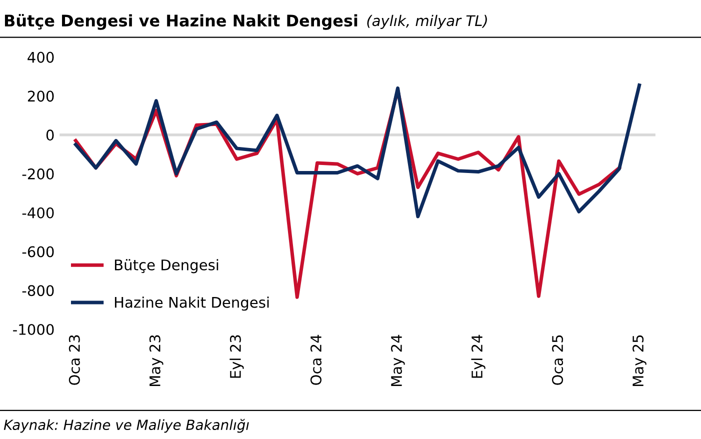 The width and height of the screenshot is (701, 439). What do you see at coordinates (38, 252) in the screenshot?
I see `y-tick-label: -600` at bounding box center [38, 252].